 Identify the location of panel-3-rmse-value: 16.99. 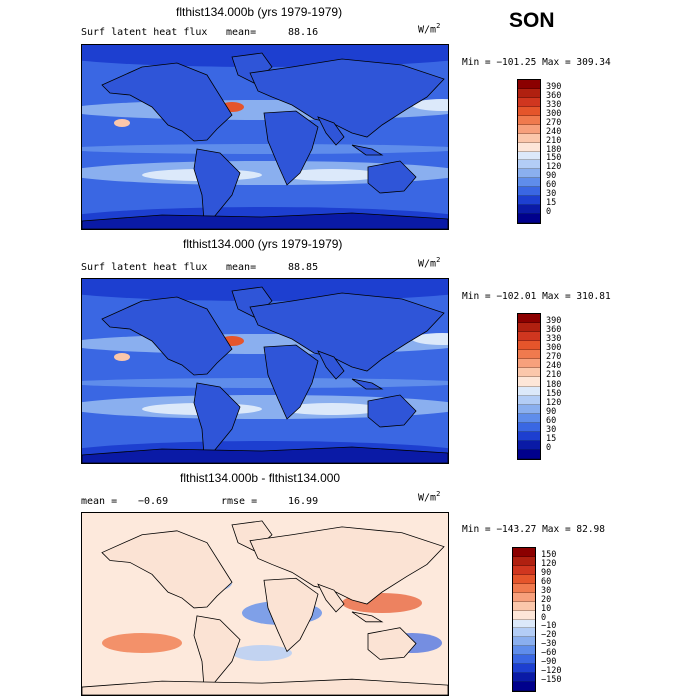
(303, 501).